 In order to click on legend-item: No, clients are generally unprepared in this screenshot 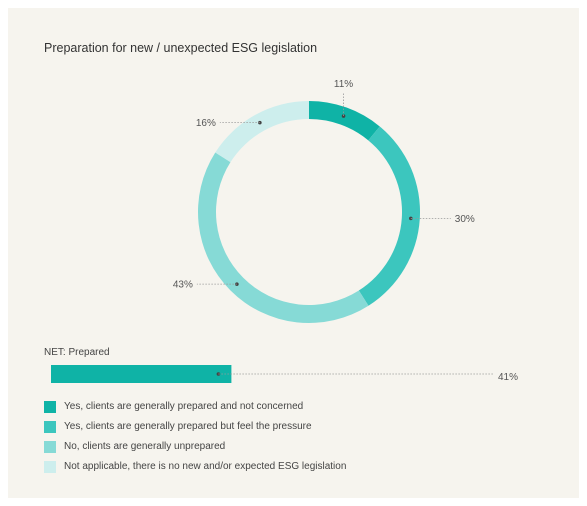, I will do `click(195, 446)`.